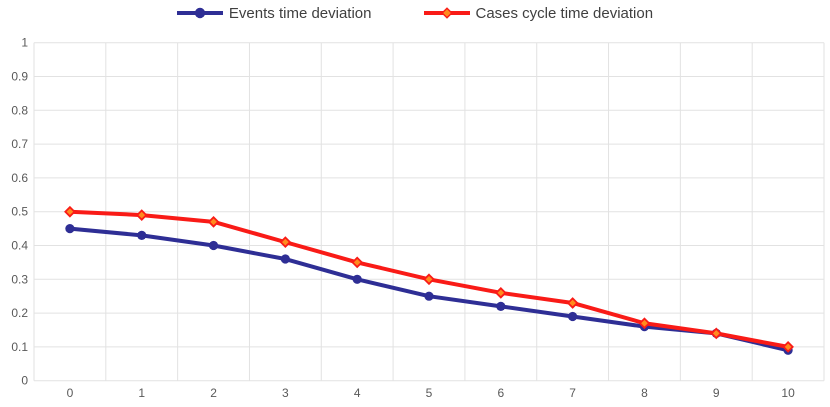 This screenshot has height=407, width=830. I want to click on x-axis-tick-labels: 0 1 2 3 4 5 6 7 8 9 10, so click(431, 393).